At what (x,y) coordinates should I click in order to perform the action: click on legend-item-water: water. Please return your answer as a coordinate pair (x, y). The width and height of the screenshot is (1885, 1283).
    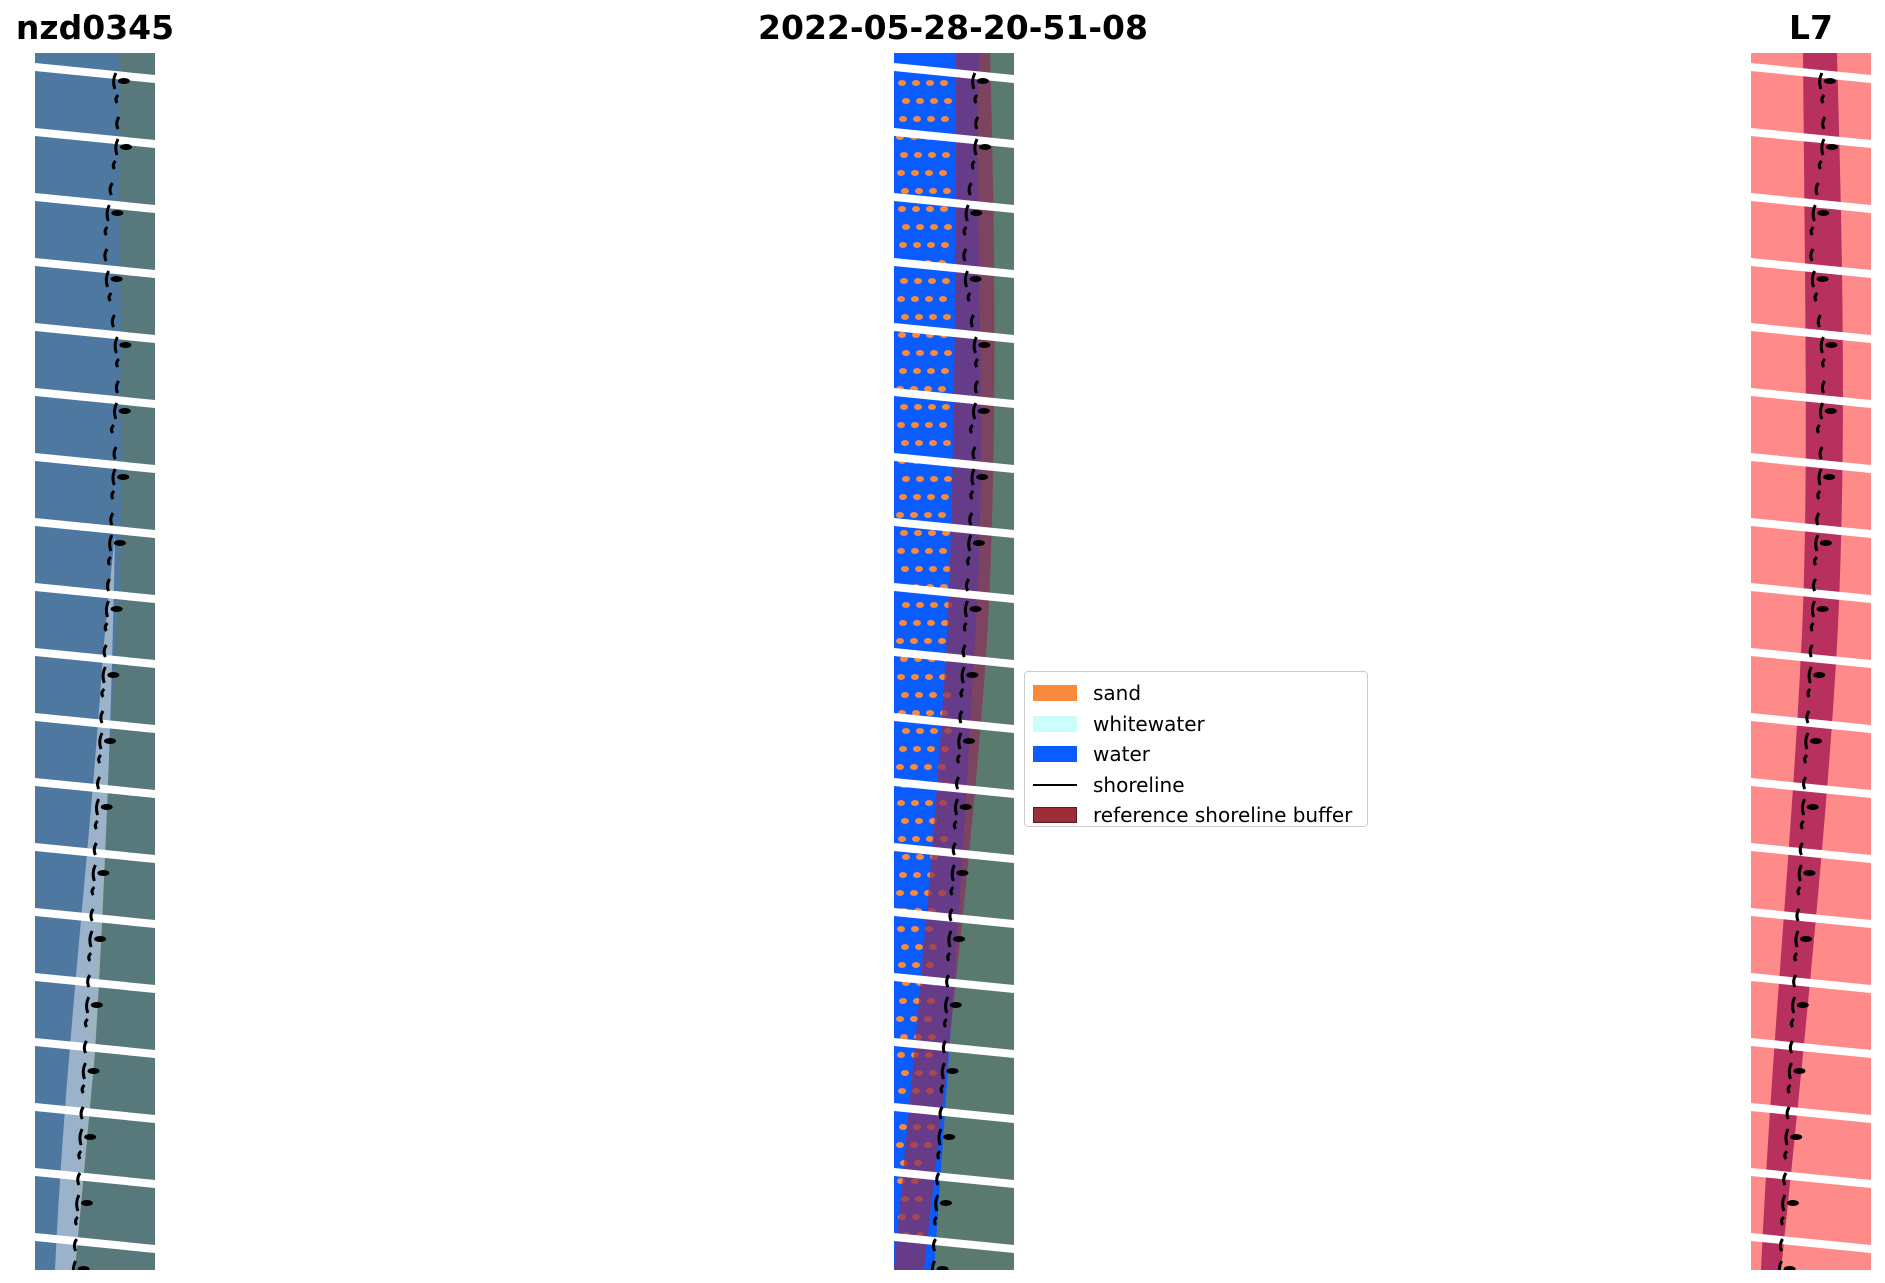
    Looking at the image, I should click on (1196, 754).